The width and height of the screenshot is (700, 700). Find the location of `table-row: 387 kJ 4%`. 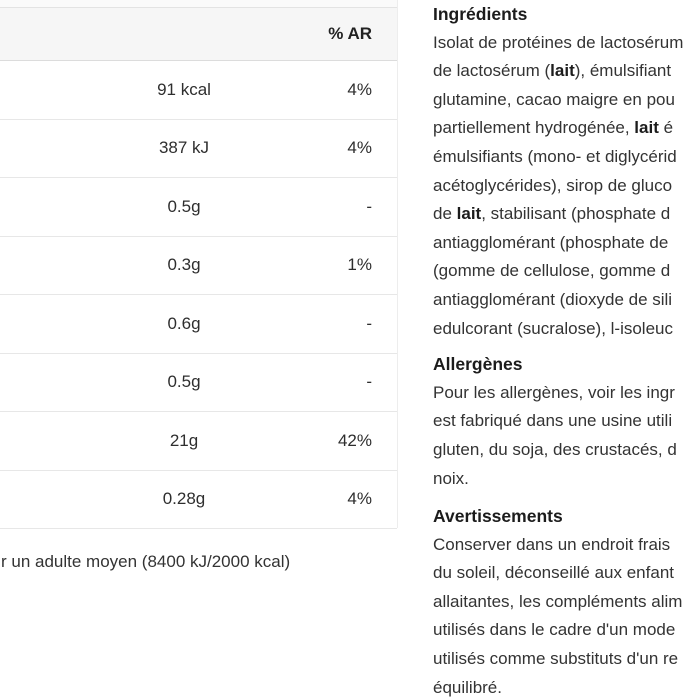

table-row: 387 kJ 4% is located at coordinates (198, 149).